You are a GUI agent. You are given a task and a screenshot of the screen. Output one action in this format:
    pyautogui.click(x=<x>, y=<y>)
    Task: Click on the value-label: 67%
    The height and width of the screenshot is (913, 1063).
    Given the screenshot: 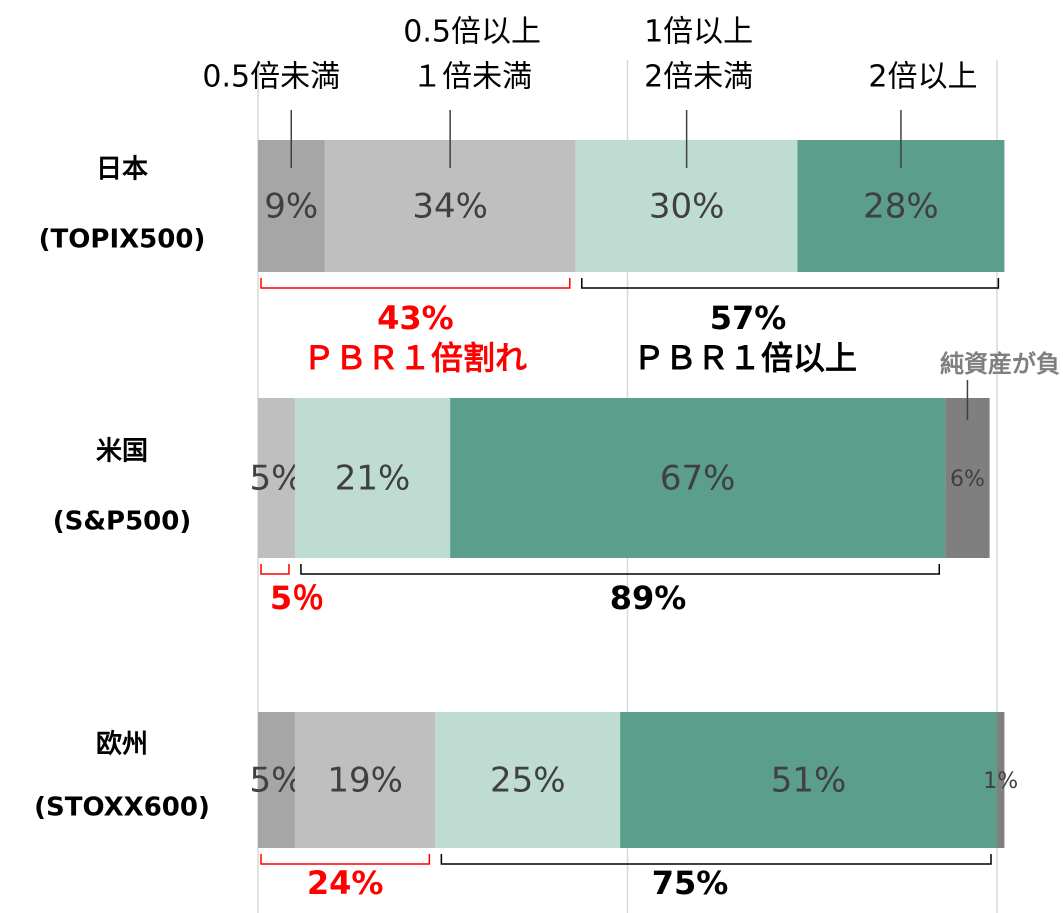 What is the action you would take?
    pyautogui.click(x=698, y=479)
    